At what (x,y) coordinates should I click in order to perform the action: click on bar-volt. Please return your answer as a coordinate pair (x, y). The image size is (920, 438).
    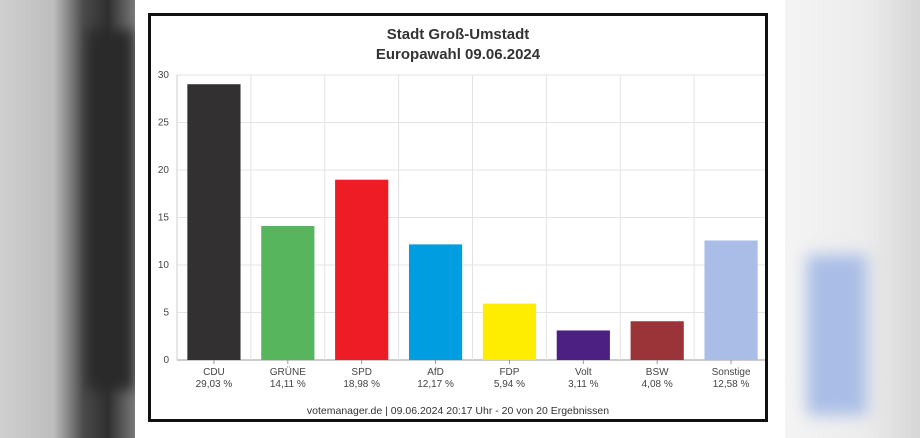
    Looking at the image, I should click on (583, 345).